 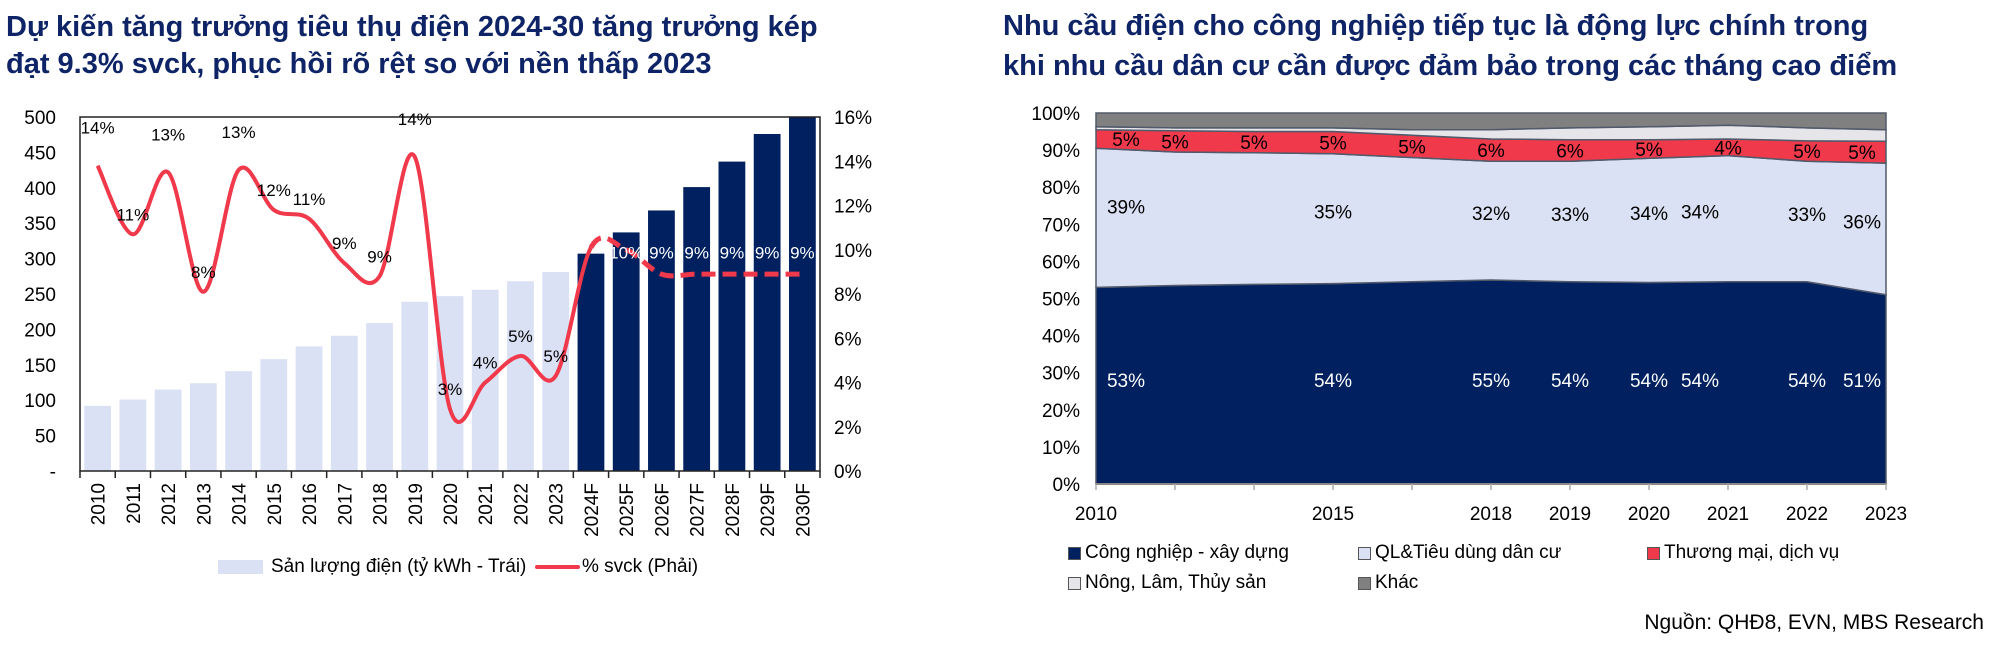 What do you see at coordinates (345, 504) in the screenshot?
I see `x-axis-label: 2017` at bounding box center [345, 504].